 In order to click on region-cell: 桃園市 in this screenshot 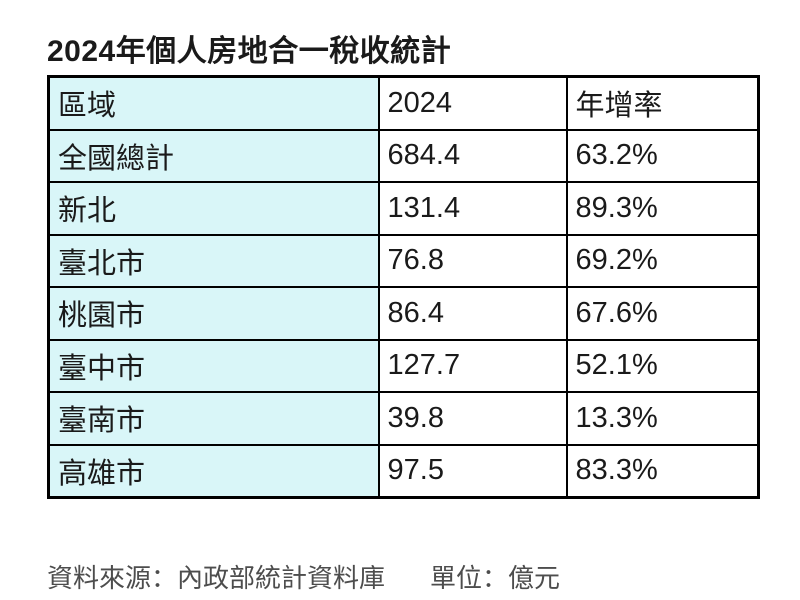, I will do `click(213, 313)`.